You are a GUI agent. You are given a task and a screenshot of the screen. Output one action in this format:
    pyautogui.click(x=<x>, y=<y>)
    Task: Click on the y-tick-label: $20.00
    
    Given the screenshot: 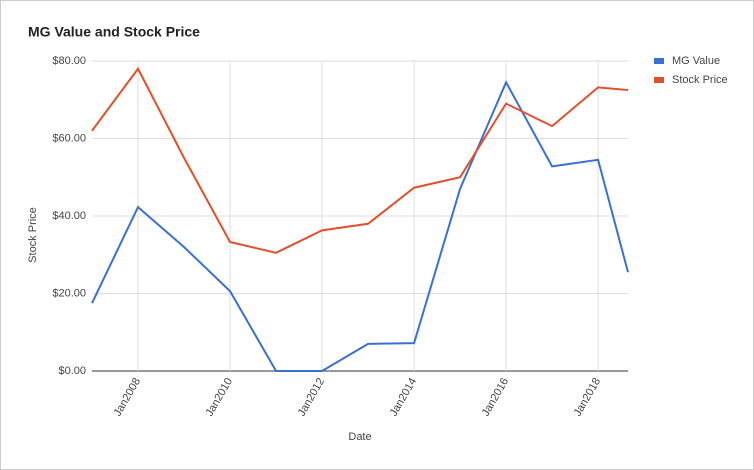 What is the action you would take?
    pyautogui.click(x=69, y=293)
    